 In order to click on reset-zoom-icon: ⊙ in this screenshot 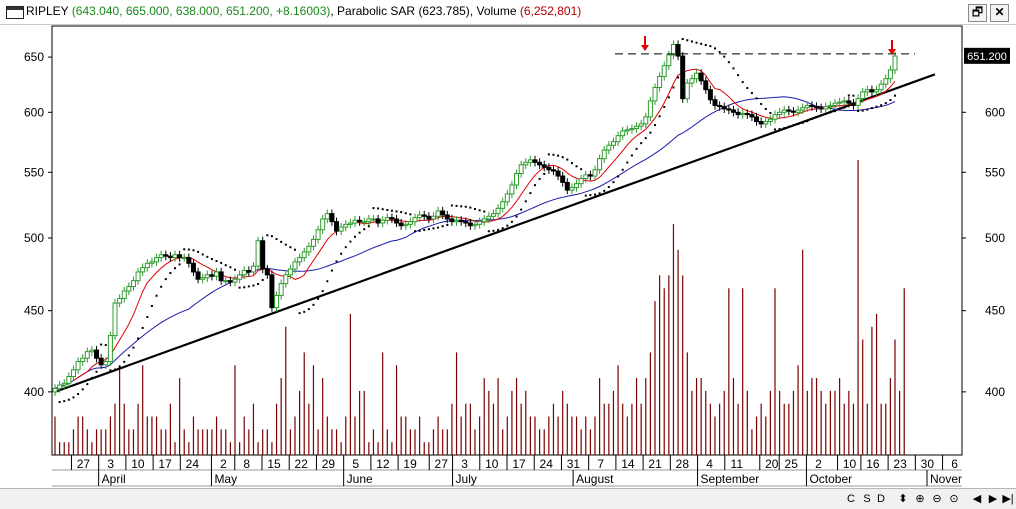, I will do `click(954, 499)`.